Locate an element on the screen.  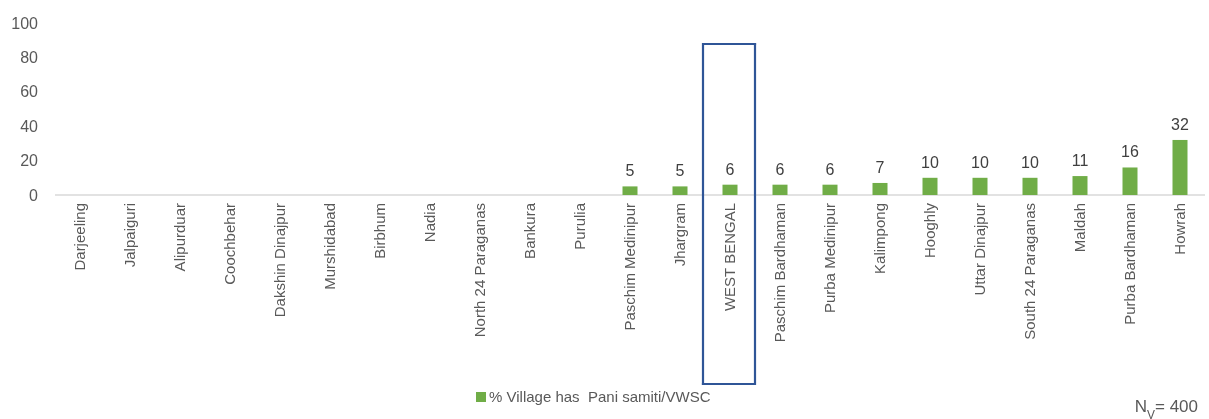
x-tick-label: Coochbehar is located at coordinates (230, 244).